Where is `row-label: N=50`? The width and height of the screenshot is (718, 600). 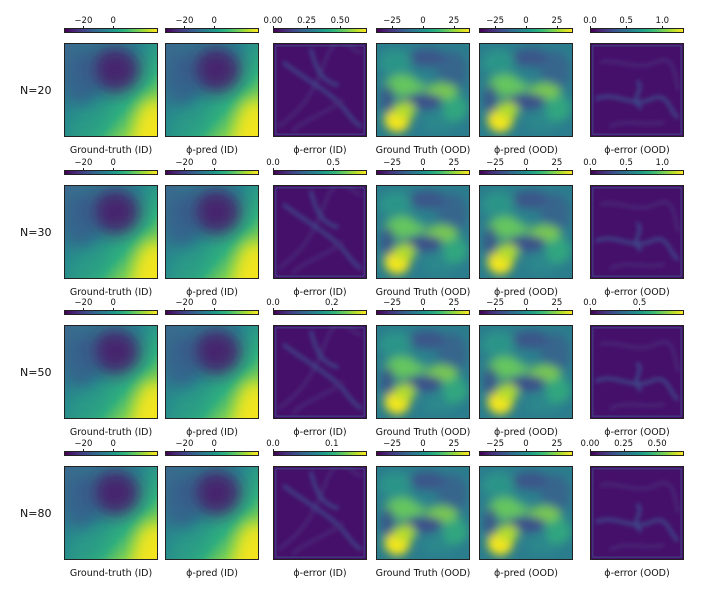 row-label: N=50 is located at coordinates (36, 372).